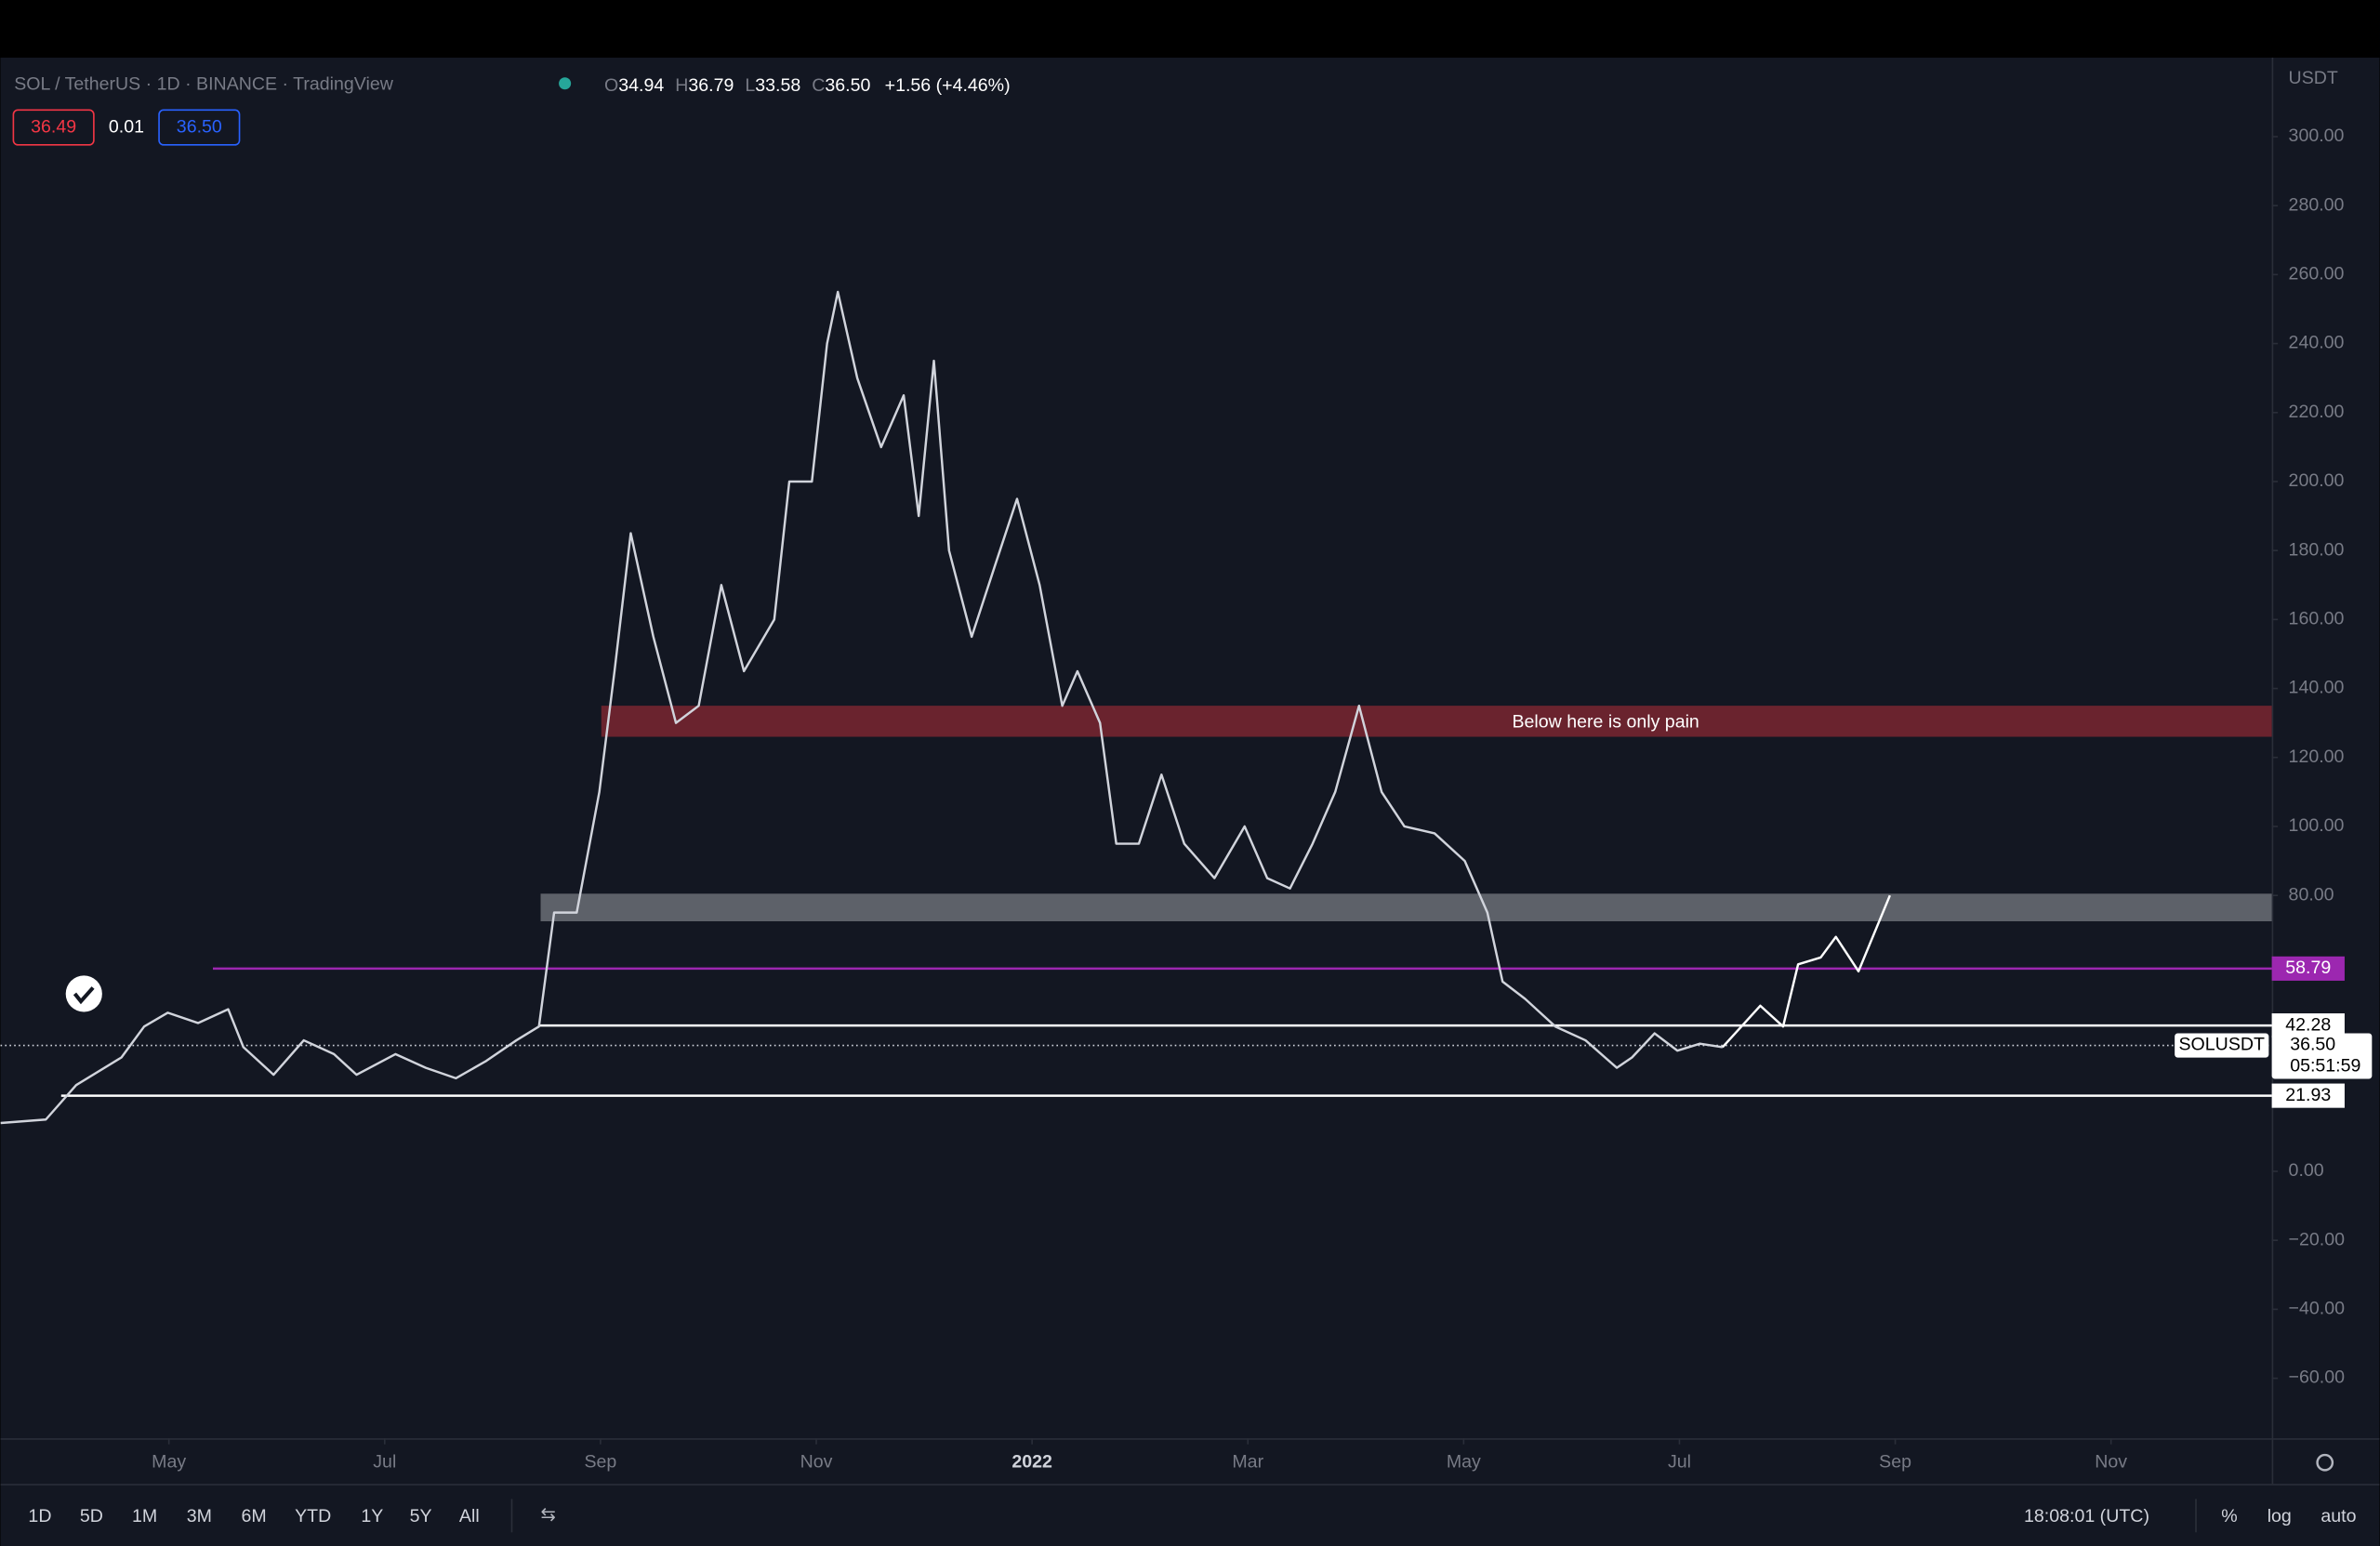  I want to click on current-price-box, so click(2322, 1056).